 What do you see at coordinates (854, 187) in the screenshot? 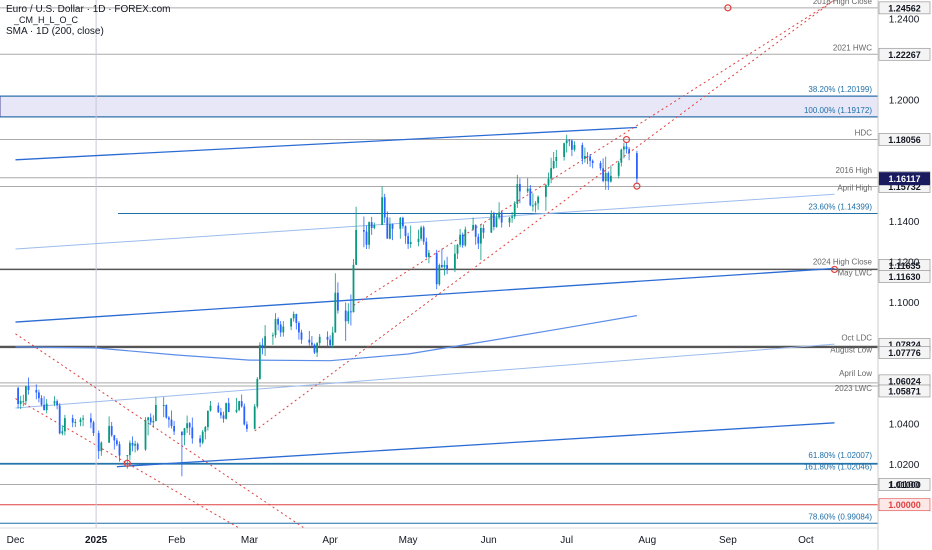
I see `level-label: April High` at bounding box center [854, 187].